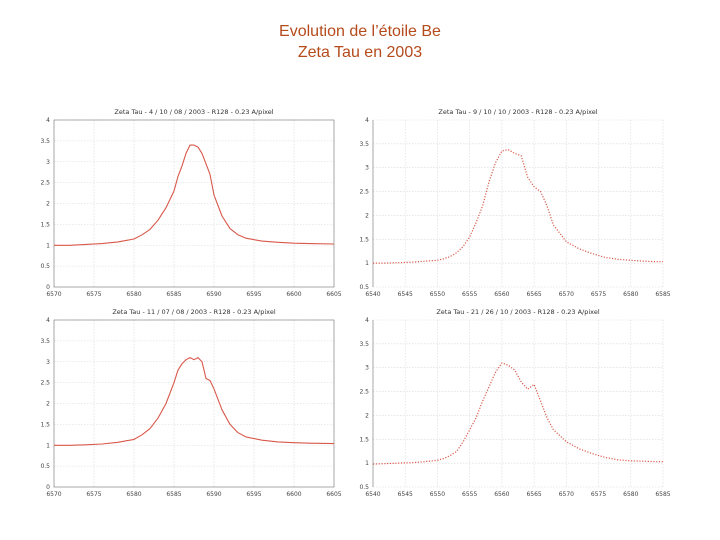 The image size is (720, 540). Describe the element at coordinates (662, 494) in the screenshot. I see `chart-4-x-tick-label: 6585` at that location.